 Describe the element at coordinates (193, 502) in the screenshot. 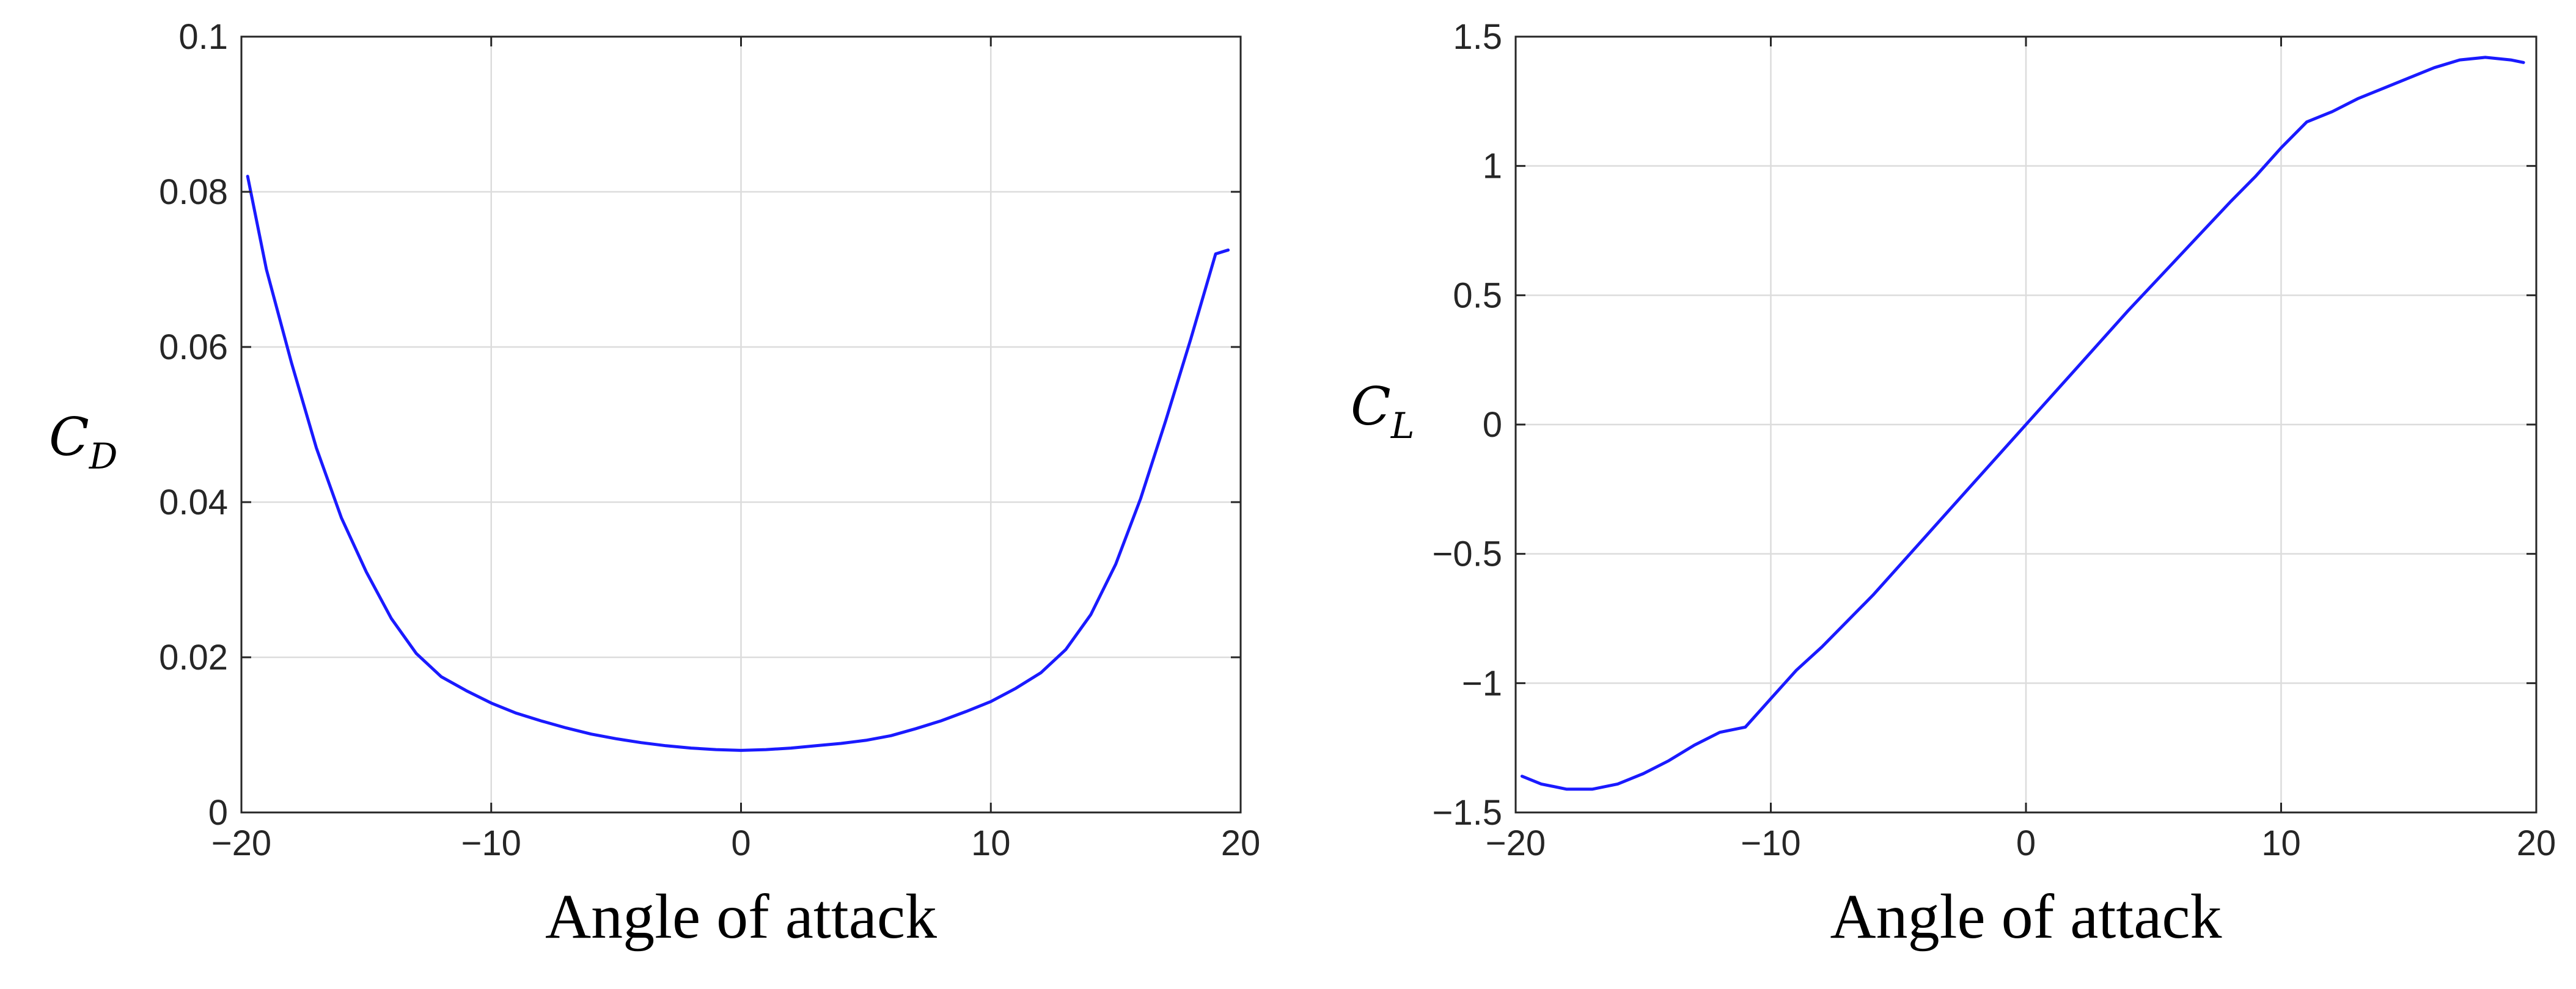

I see `y-tick-label: 0.04` at that location.